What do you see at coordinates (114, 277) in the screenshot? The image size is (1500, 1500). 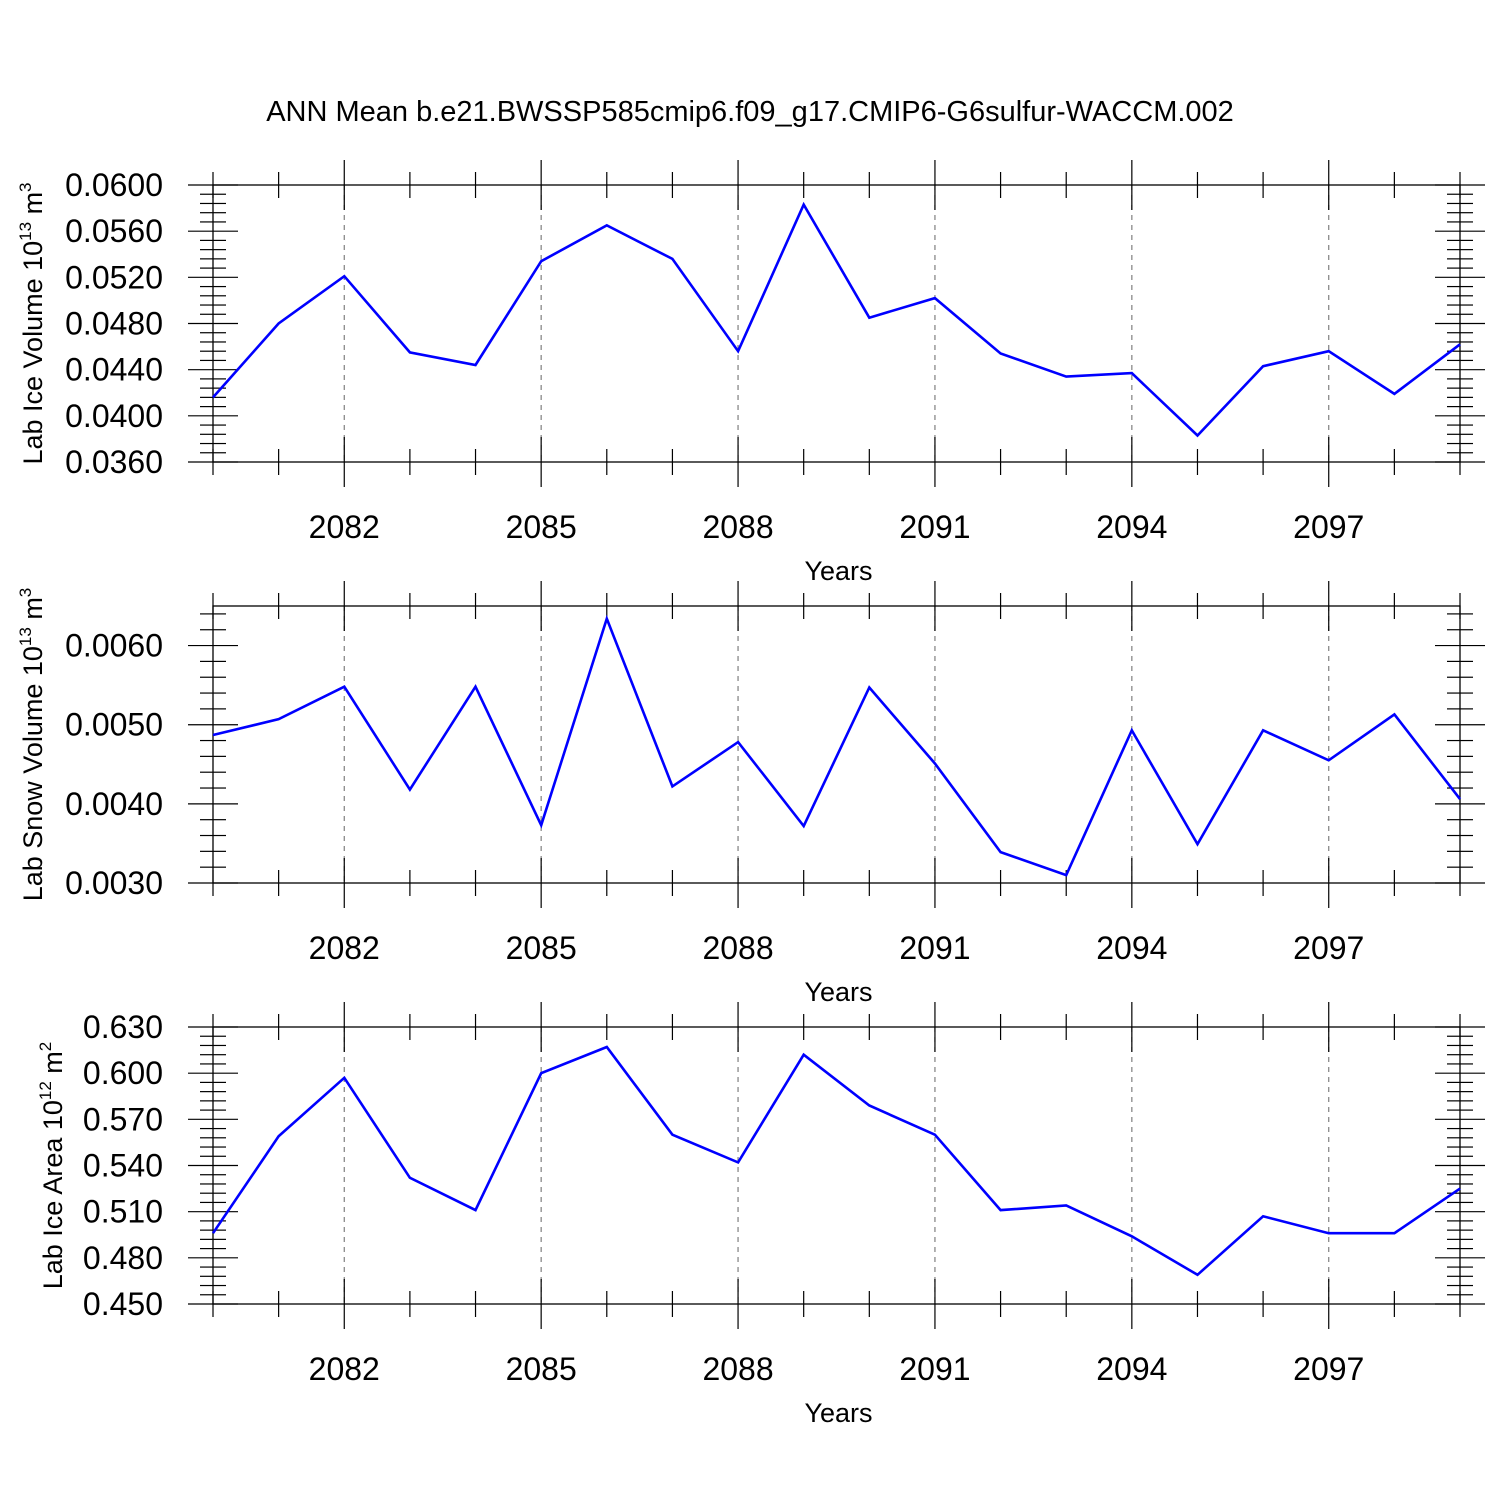 I see `y-tick-label: 0.0520` at bounding box center [114, 277].